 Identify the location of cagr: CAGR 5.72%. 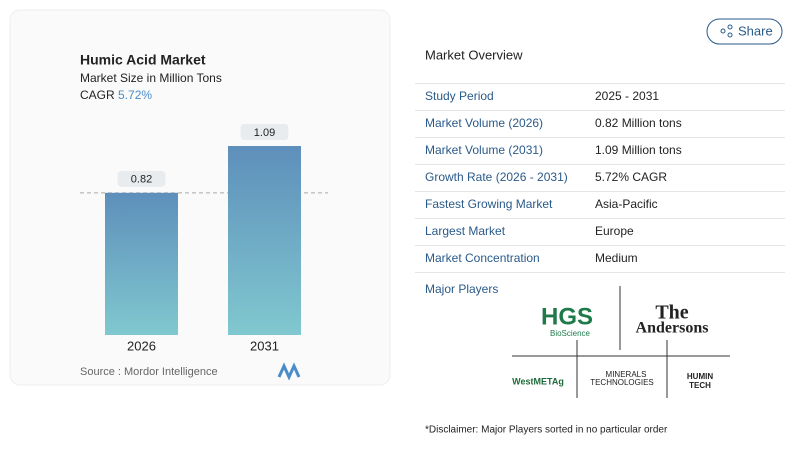
(116, 95).